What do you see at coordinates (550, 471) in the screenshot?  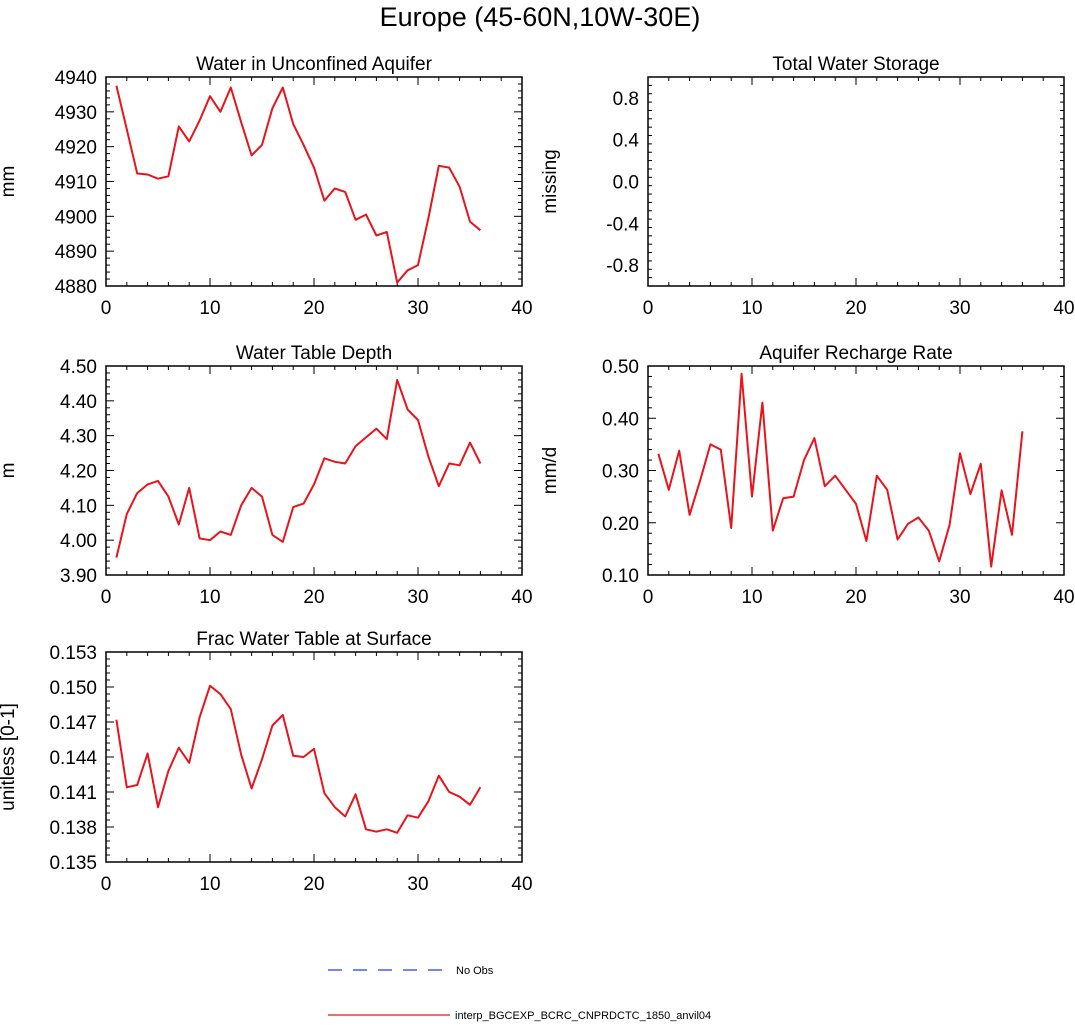 I see `y-axis-label: mm/d` at bounding box center [550, 471].